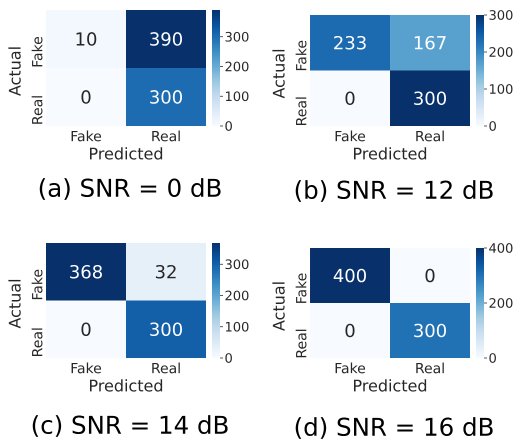 Image resolution: width=519 pixels, height=442 pixels. I want to click on data-label: 10, so click(86, 39).